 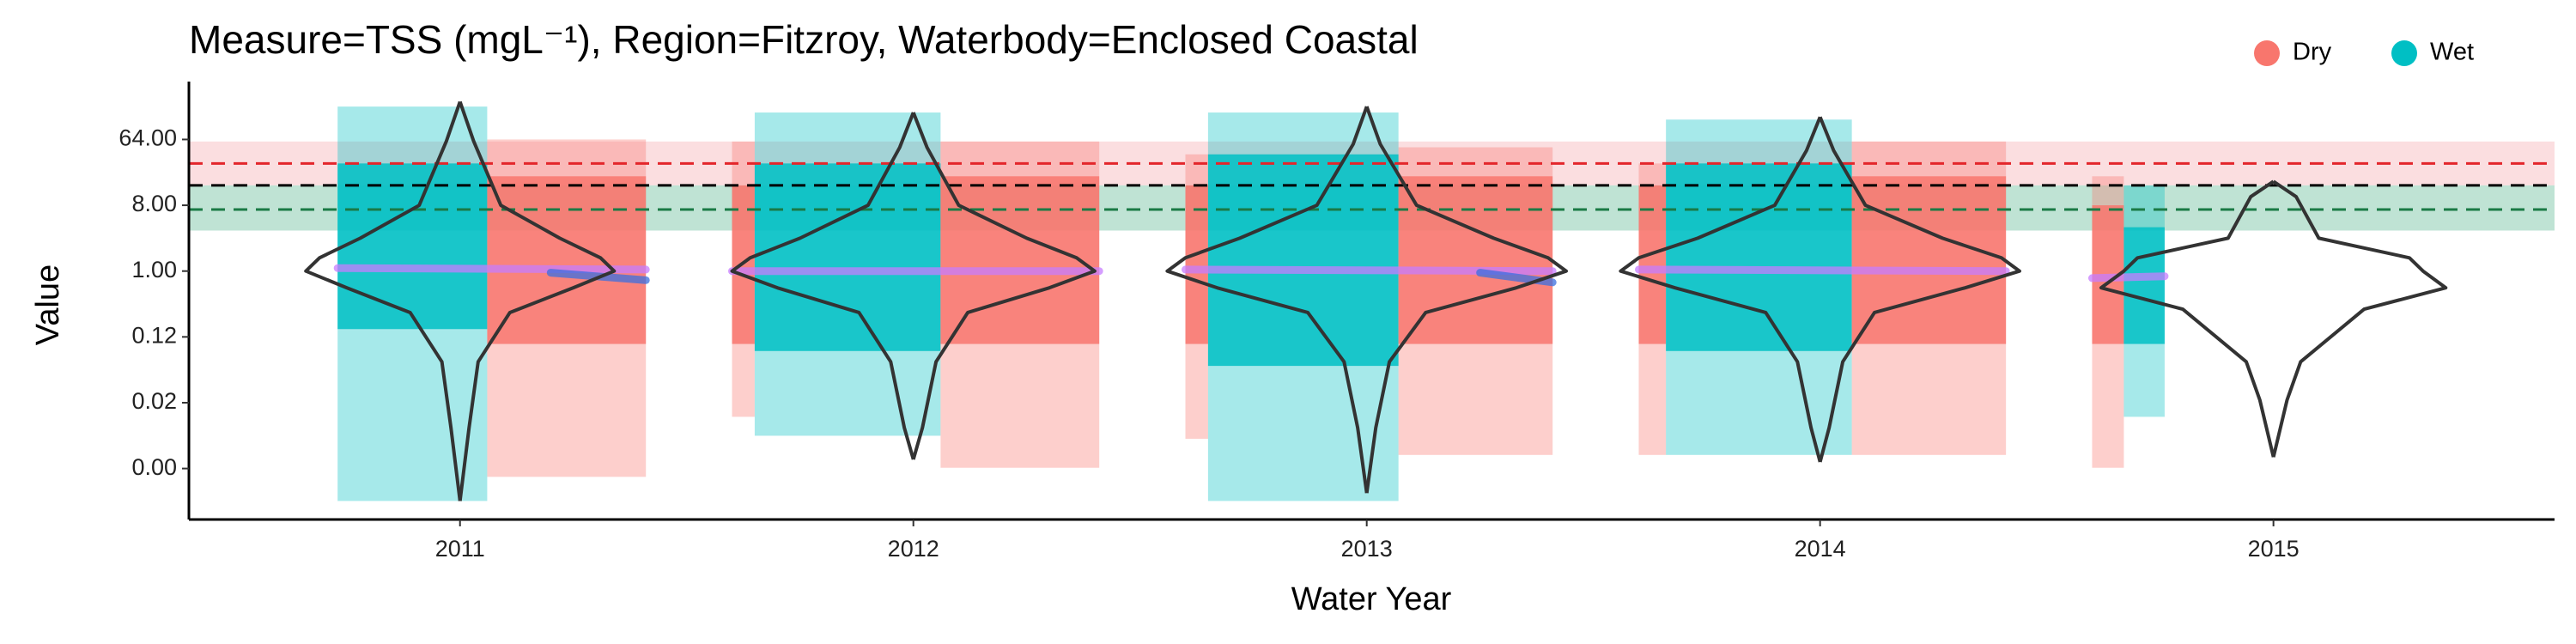 I want to click on y-axis-label: Value, so click(x=48, y=304).